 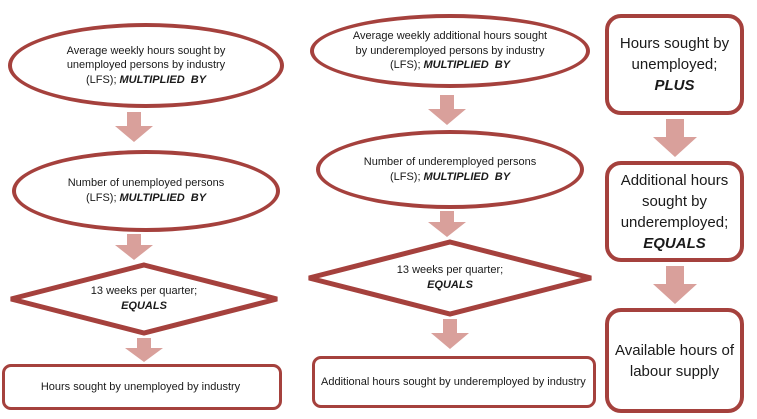 I want to click on node-available-hours-of-labour-supply: Available hours of labour supply, so click(x=674, y=360).